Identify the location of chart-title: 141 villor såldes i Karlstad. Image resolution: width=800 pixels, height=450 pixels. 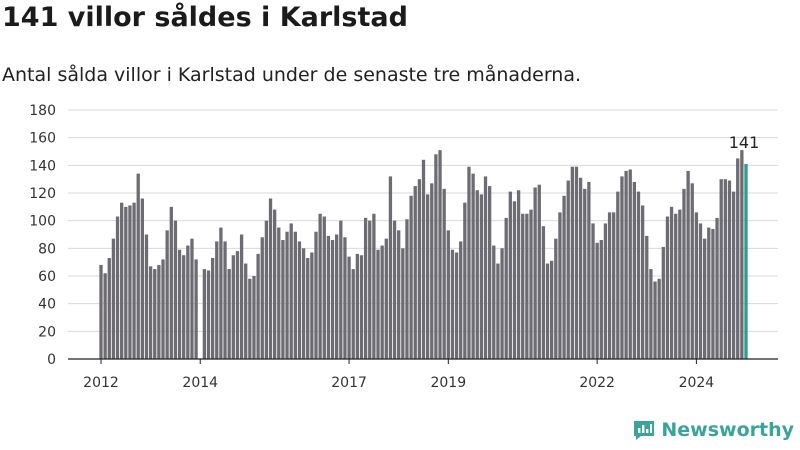
(205, 17).